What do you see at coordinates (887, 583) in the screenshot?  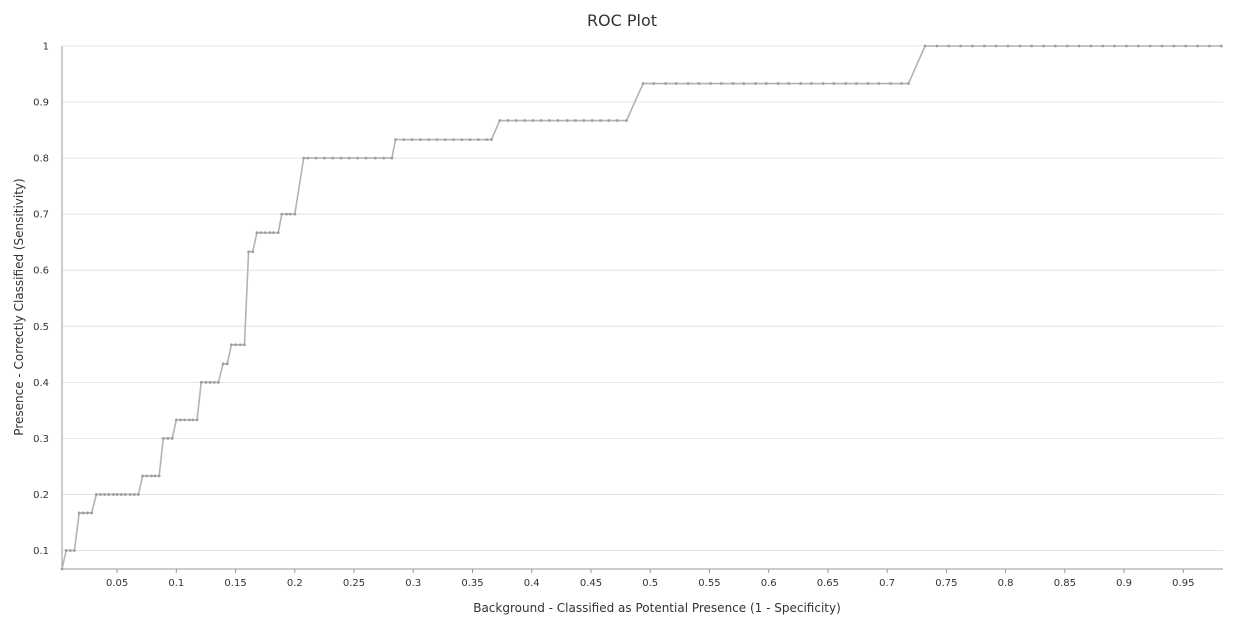 I see `x-tick-label: 0.7` at bounding box center [887, 583].